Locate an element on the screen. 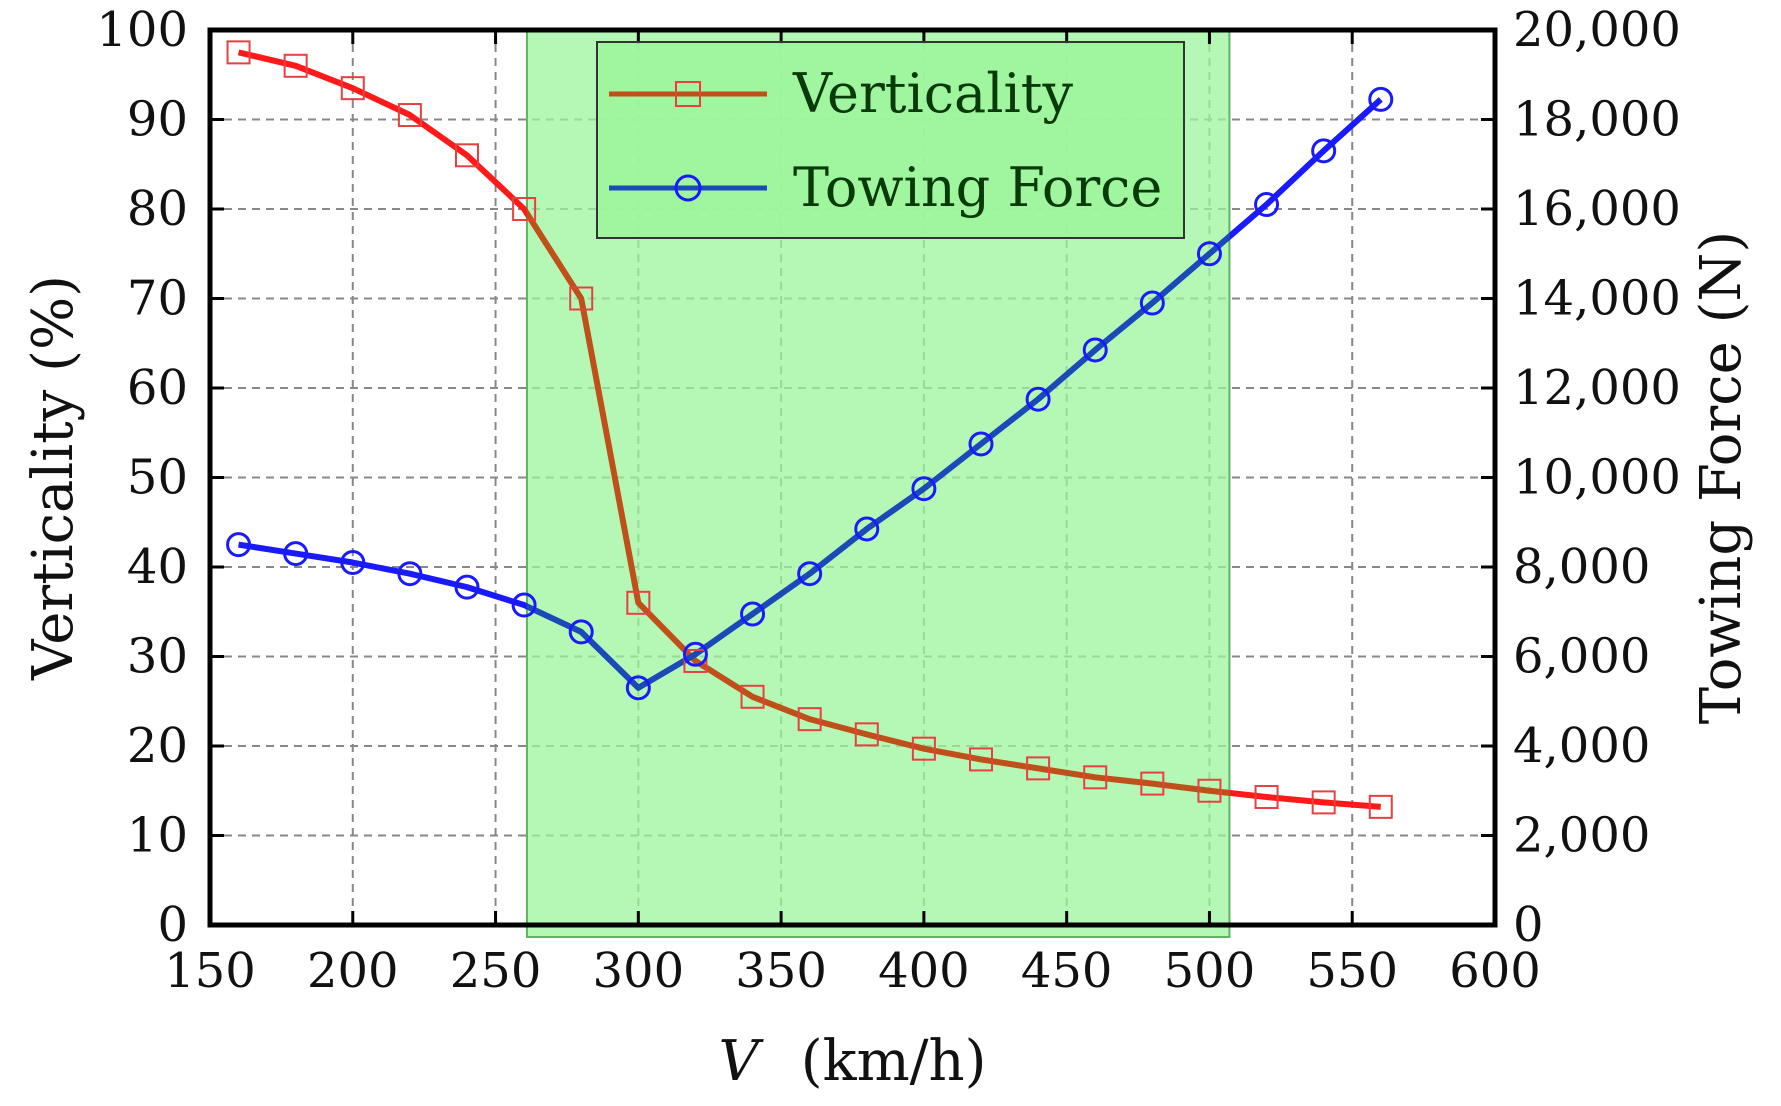 The width and height of the screenshot is (1781, 1106). legend: Verticality Towing Force is located at coordinates (890, 140).